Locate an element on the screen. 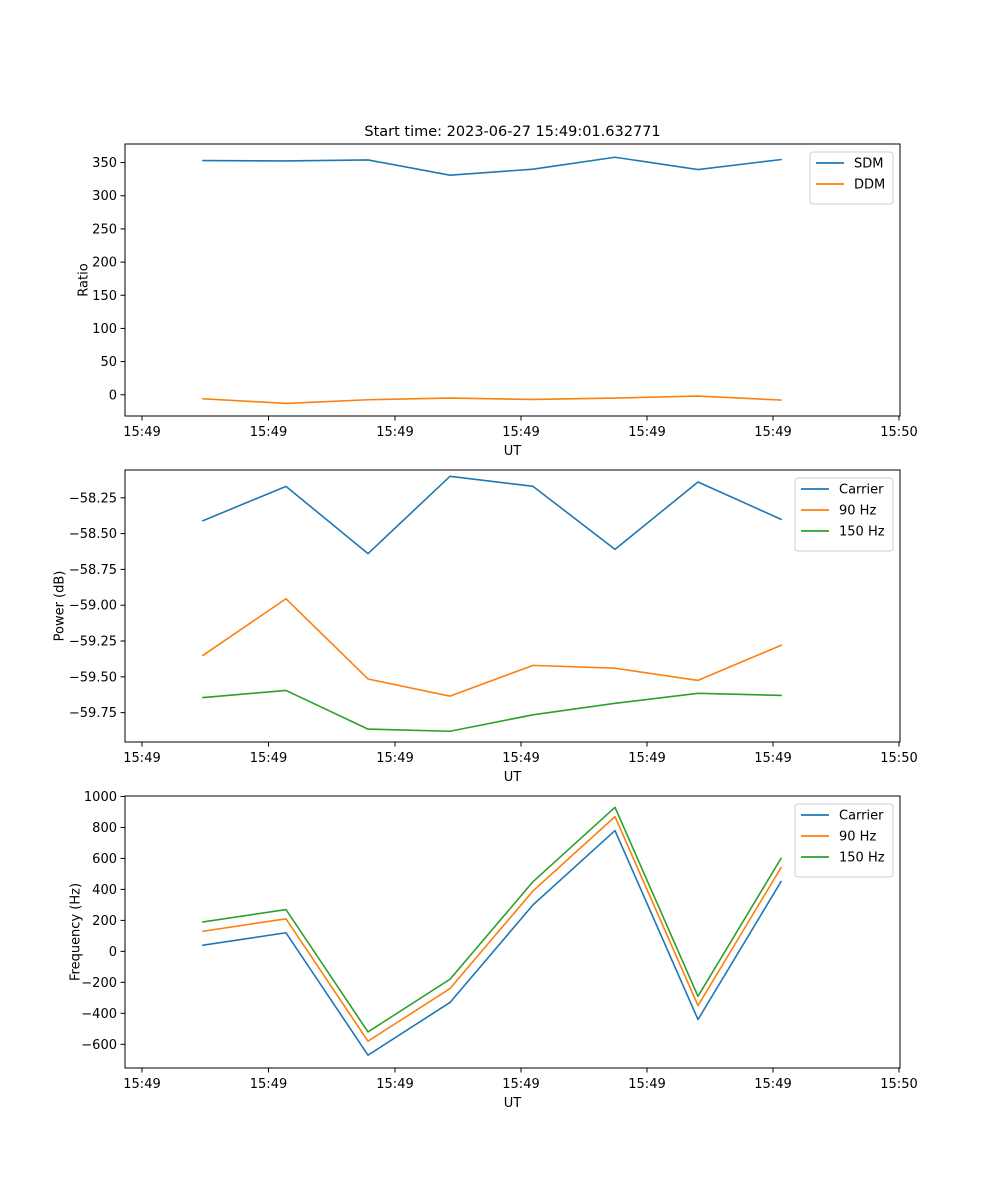  series-line-sdm is located at coordinates (492, 166).